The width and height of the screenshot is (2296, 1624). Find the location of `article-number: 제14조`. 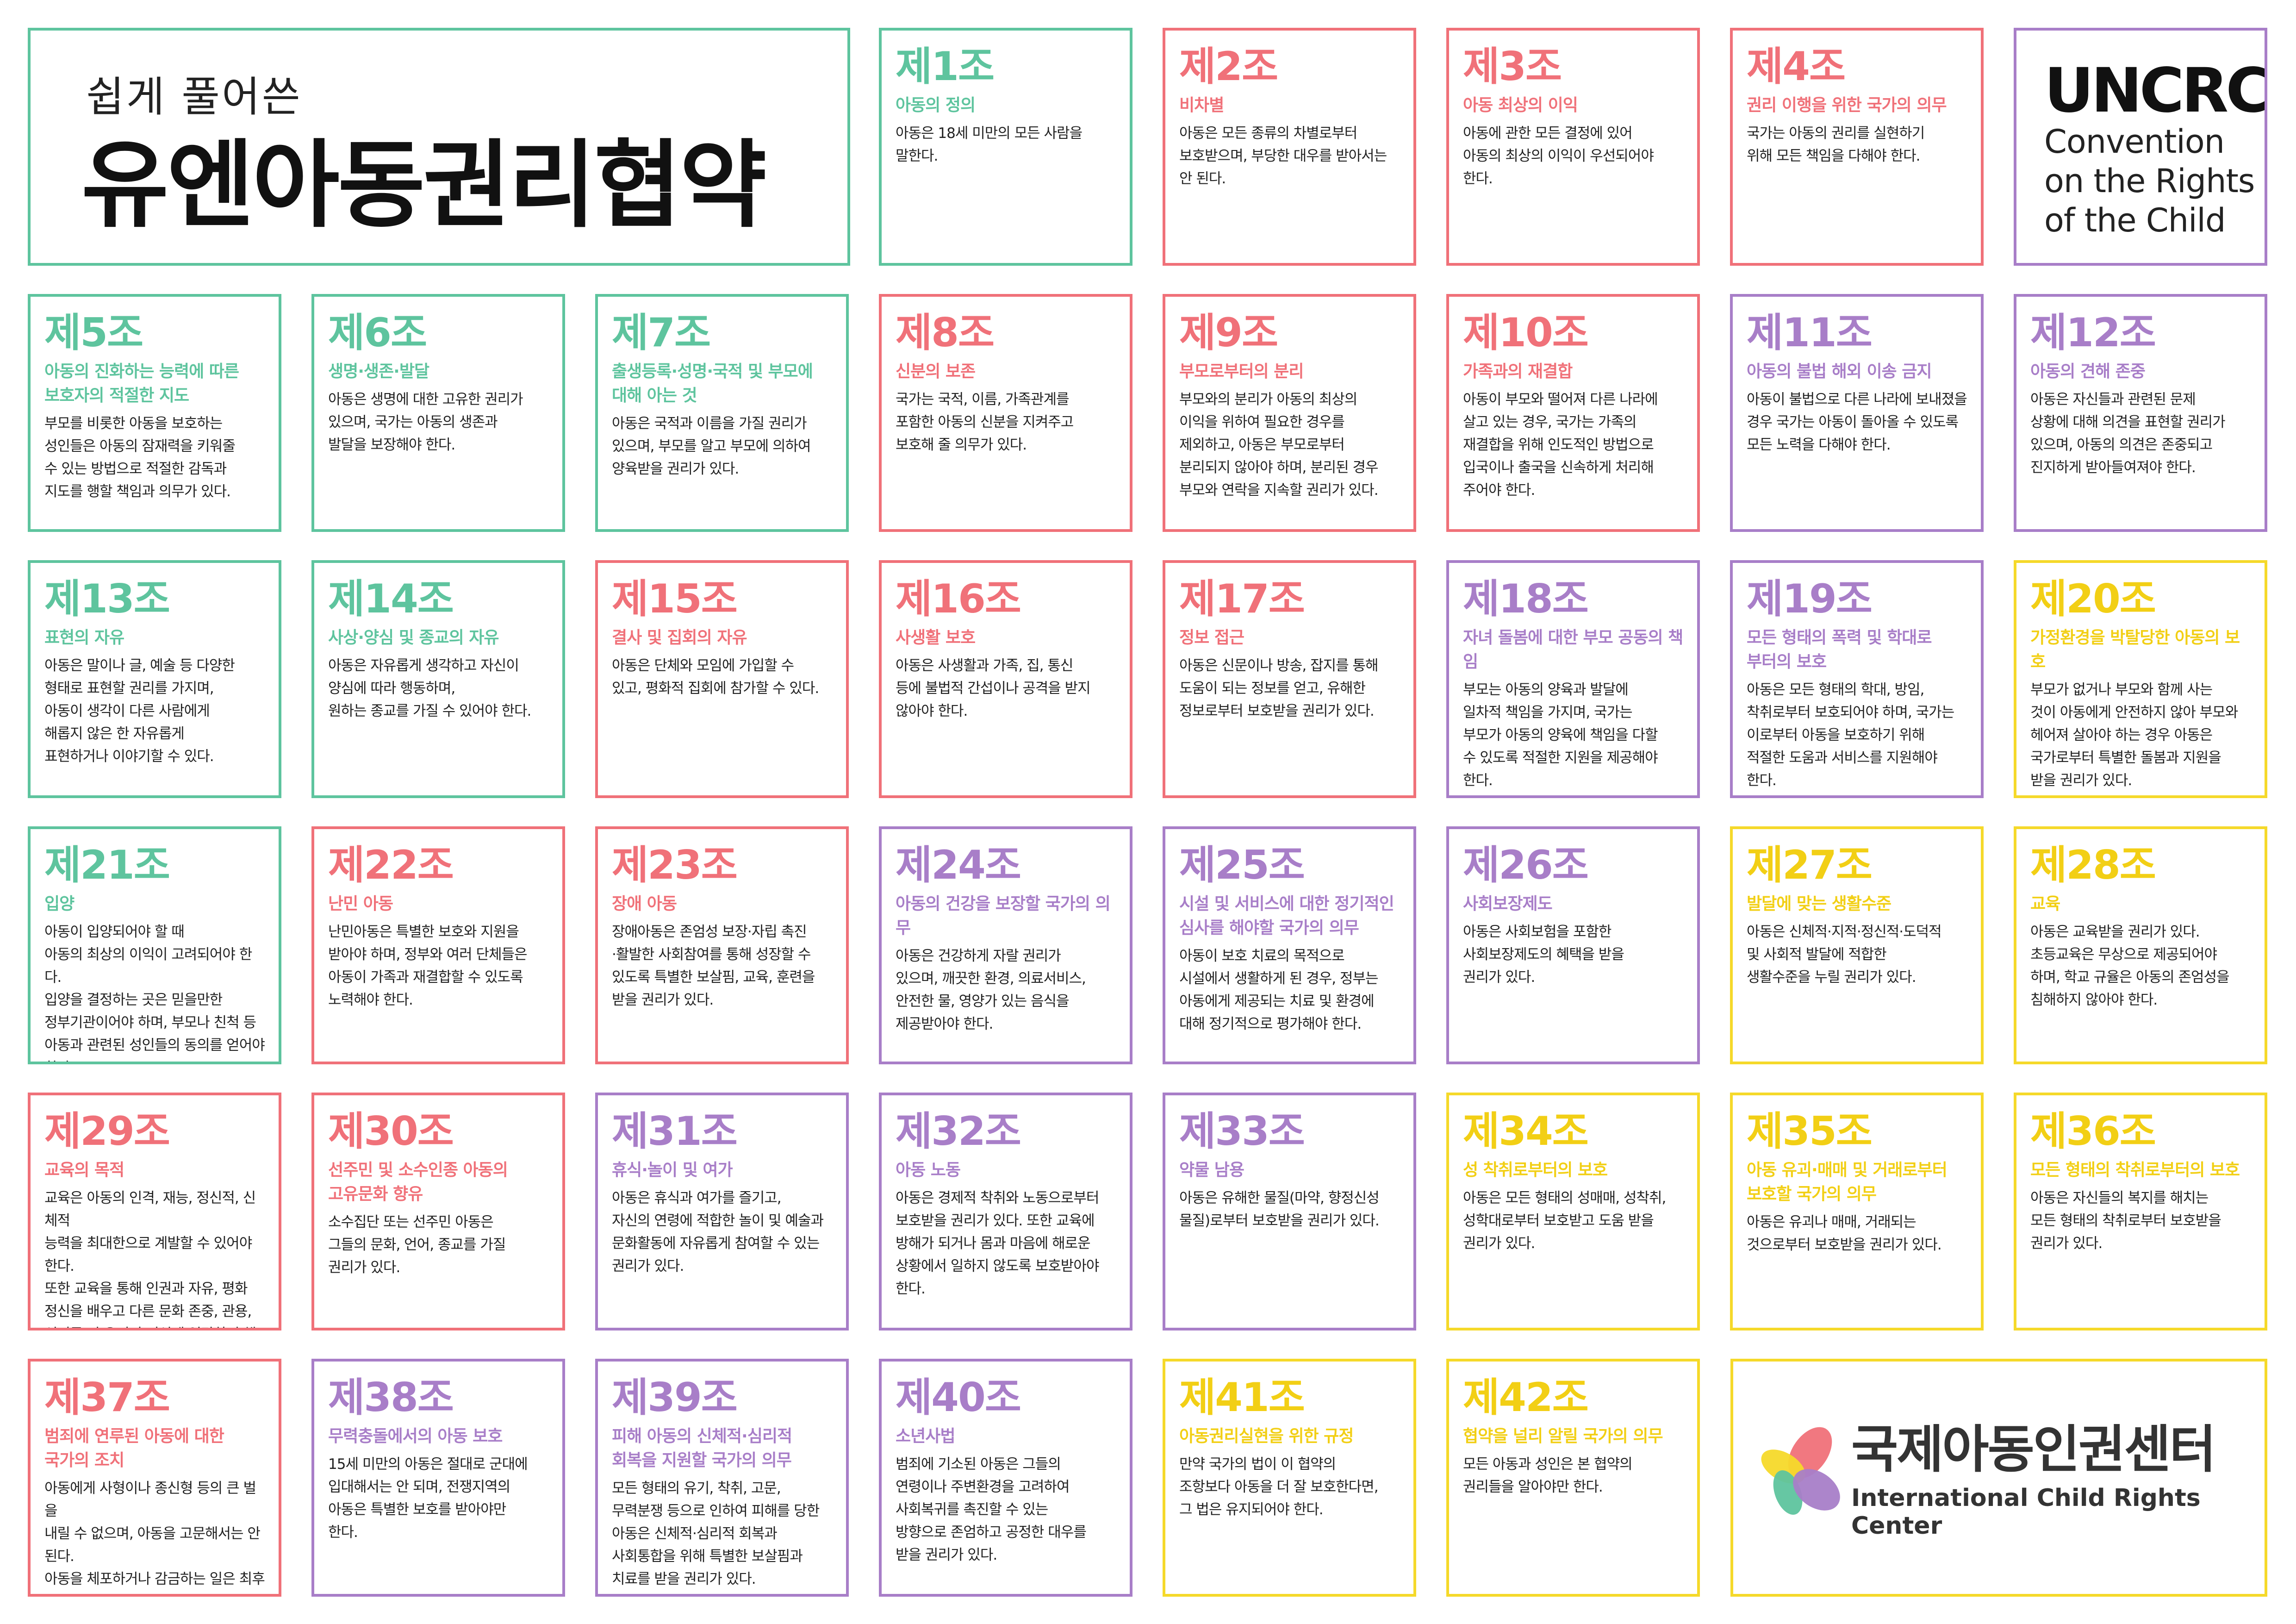

article-number: 제14조 is located at coordinates (391, 599).